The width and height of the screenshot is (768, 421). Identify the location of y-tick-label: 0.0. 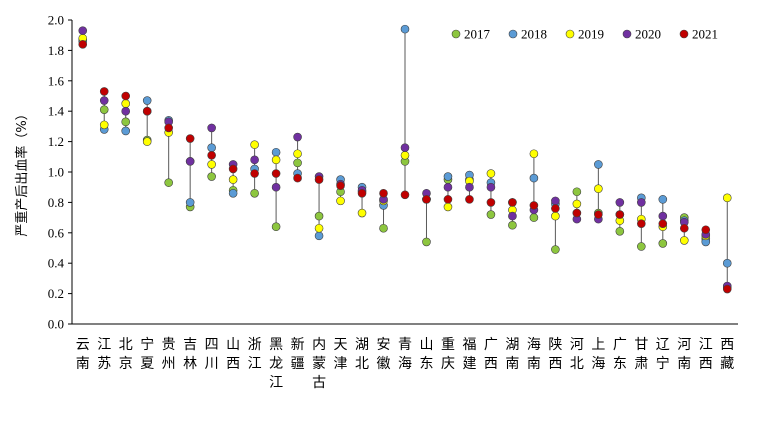
(56, 324).